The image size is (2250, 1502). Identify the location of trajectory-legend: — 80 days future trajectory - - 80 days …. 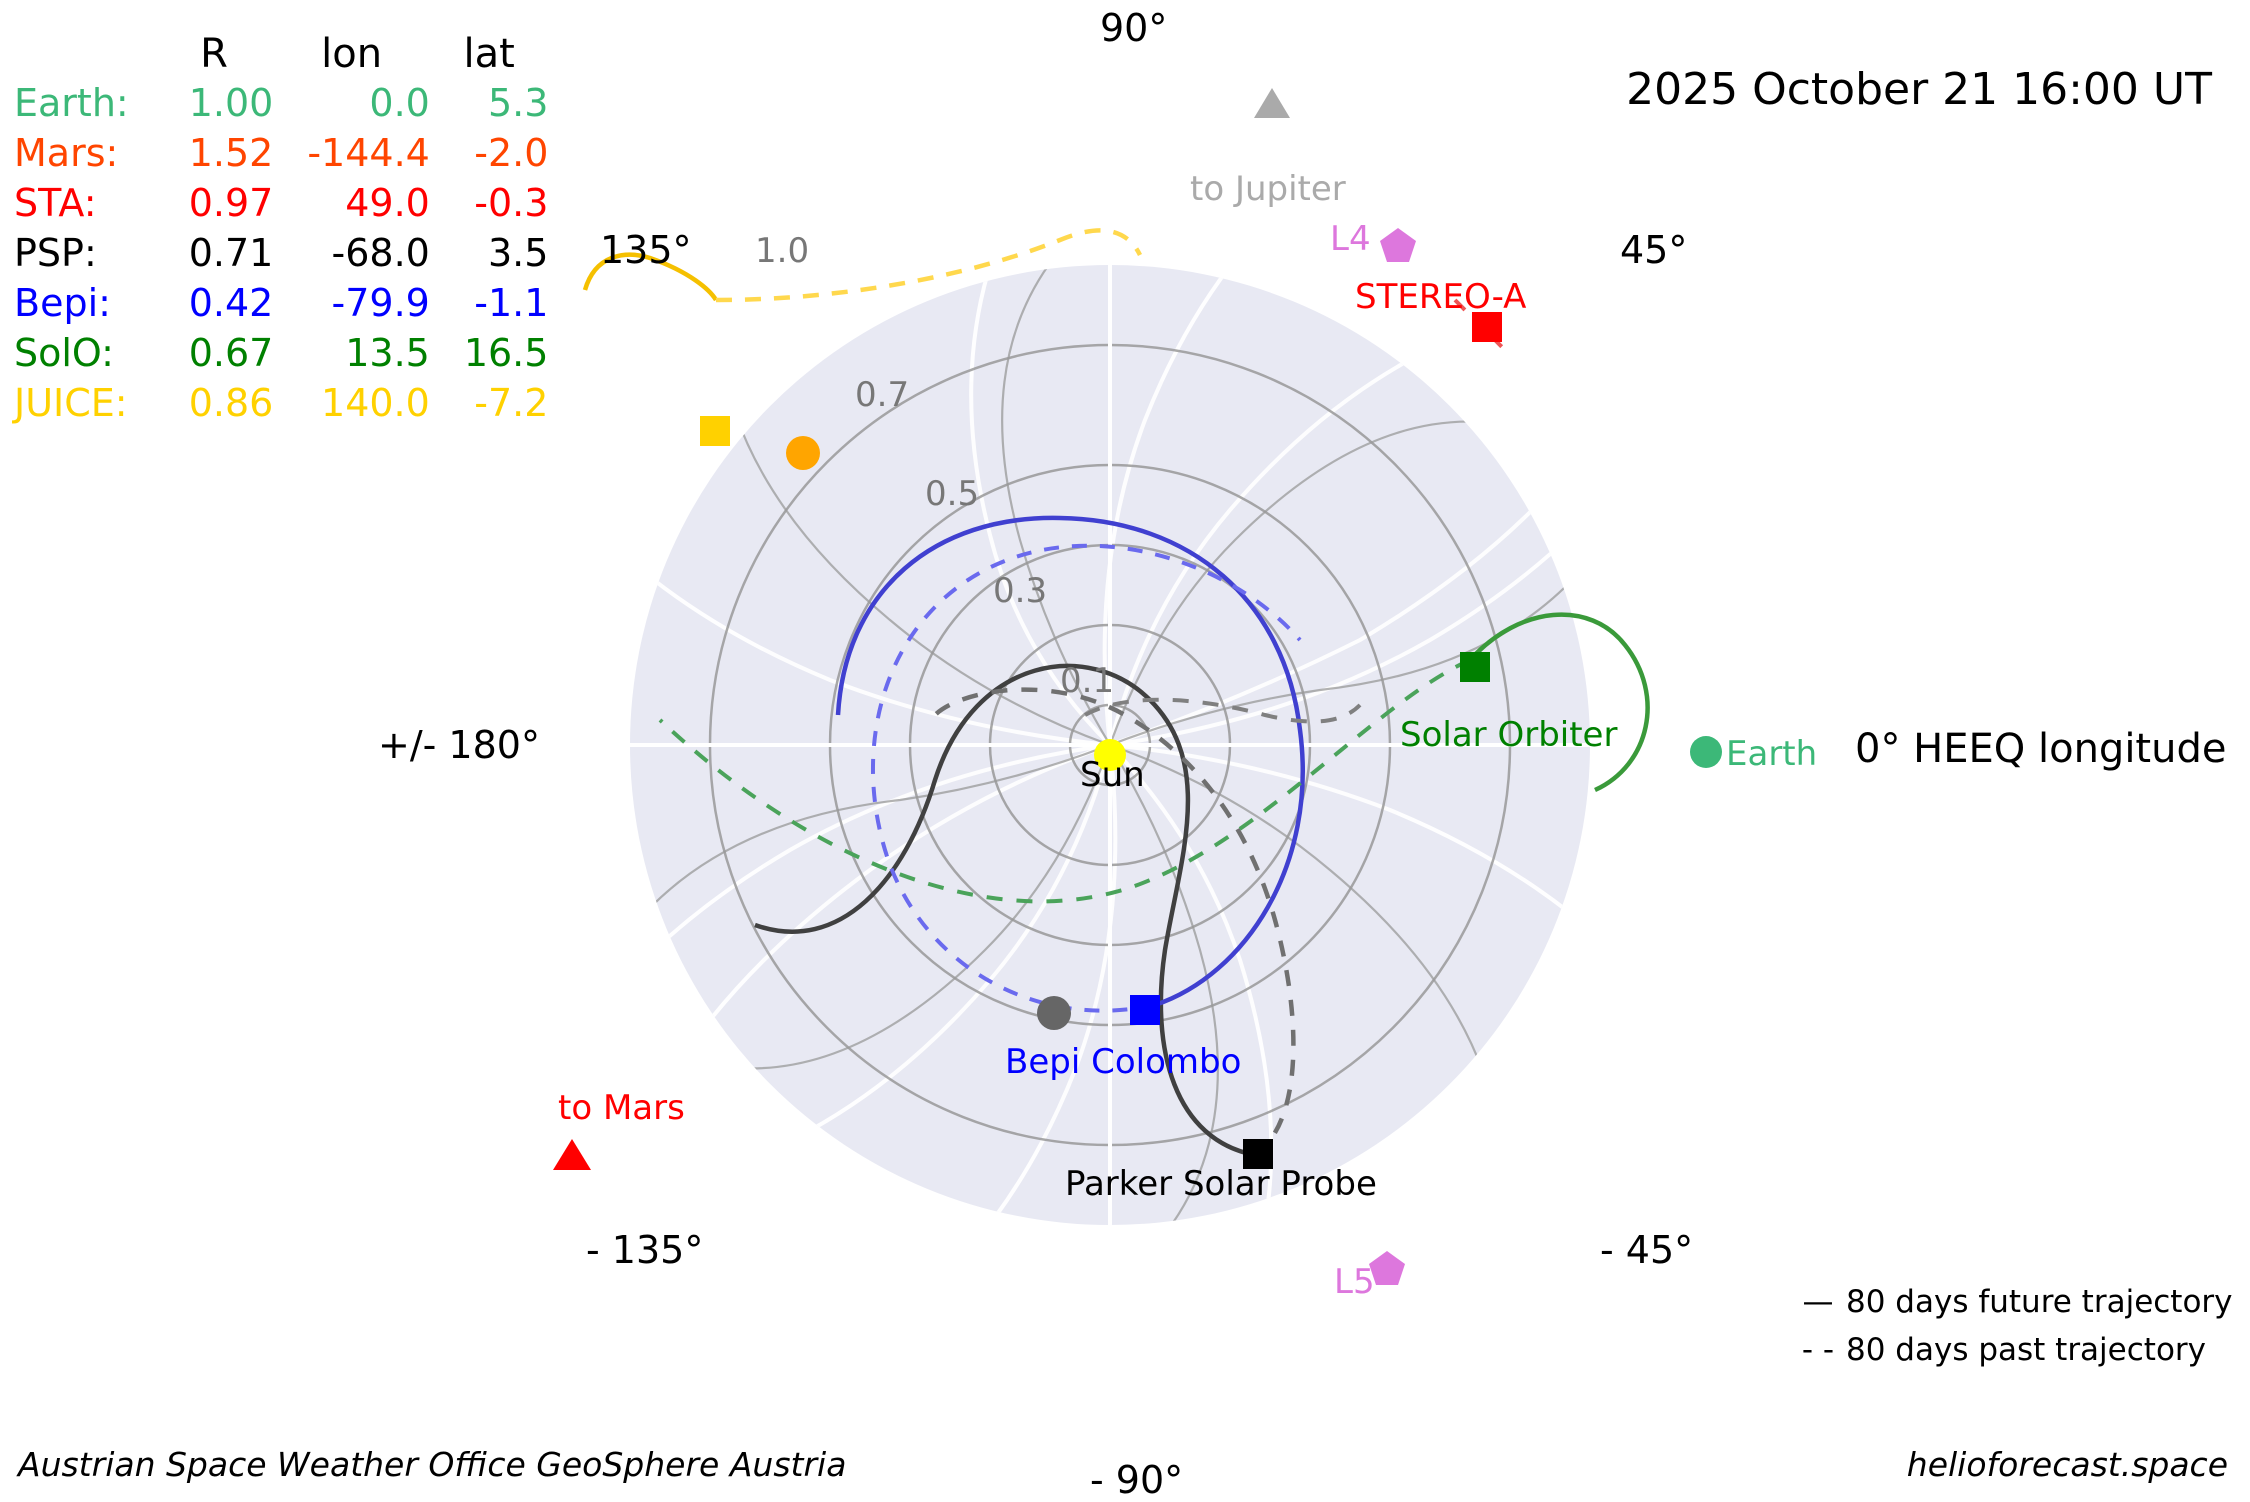
(2011, 1326).